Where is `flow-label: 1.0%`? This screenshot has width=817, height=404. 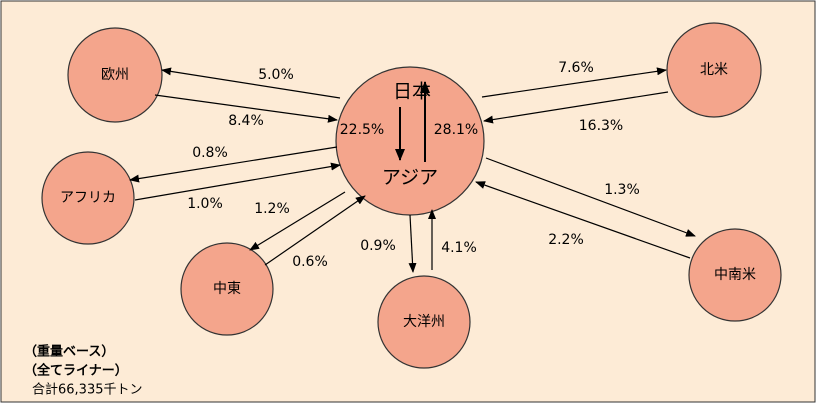 flow-label: 1.0% is located at coordinates (205, 204).